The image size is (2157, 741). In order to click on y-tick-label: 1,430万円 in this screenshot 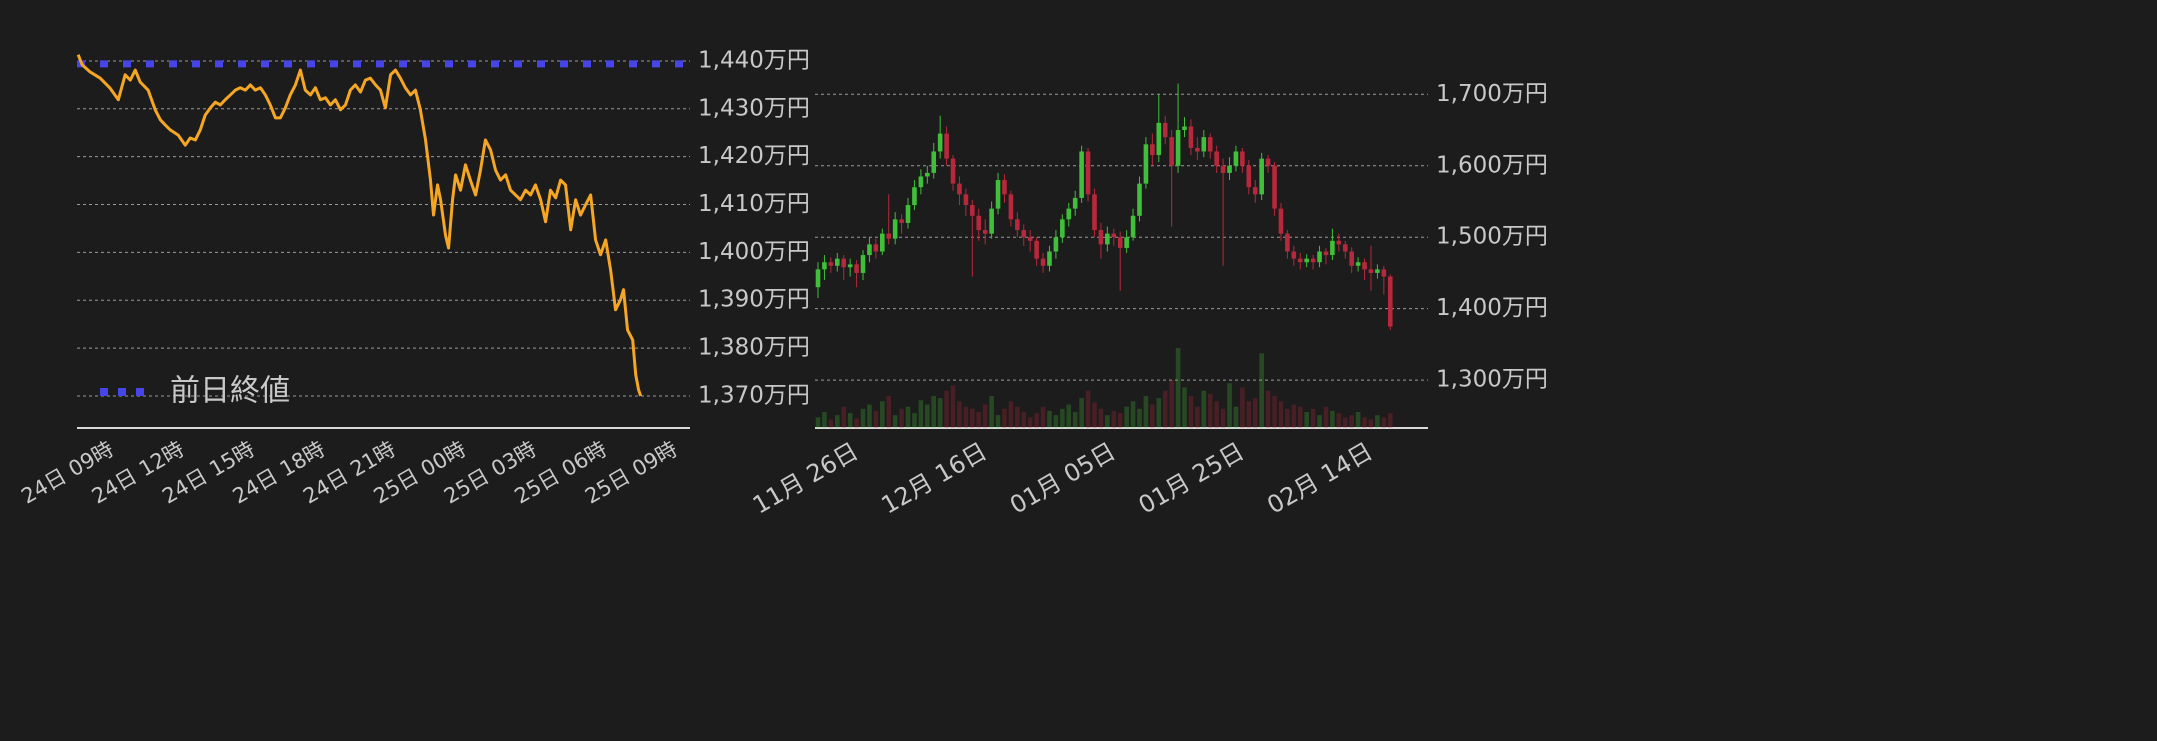, I will do `click(754, 108)`.